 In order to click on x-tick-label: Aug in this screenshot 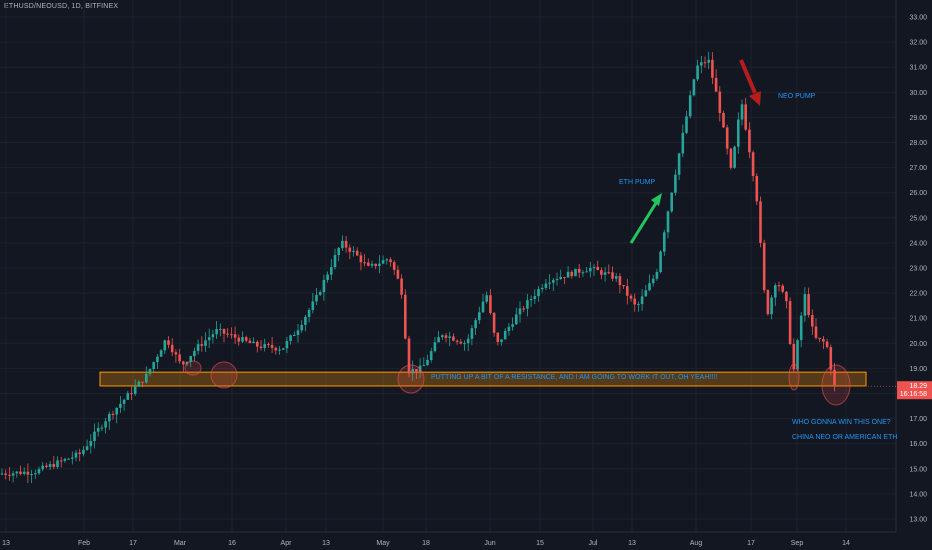, I will do `click(696, 543)`.